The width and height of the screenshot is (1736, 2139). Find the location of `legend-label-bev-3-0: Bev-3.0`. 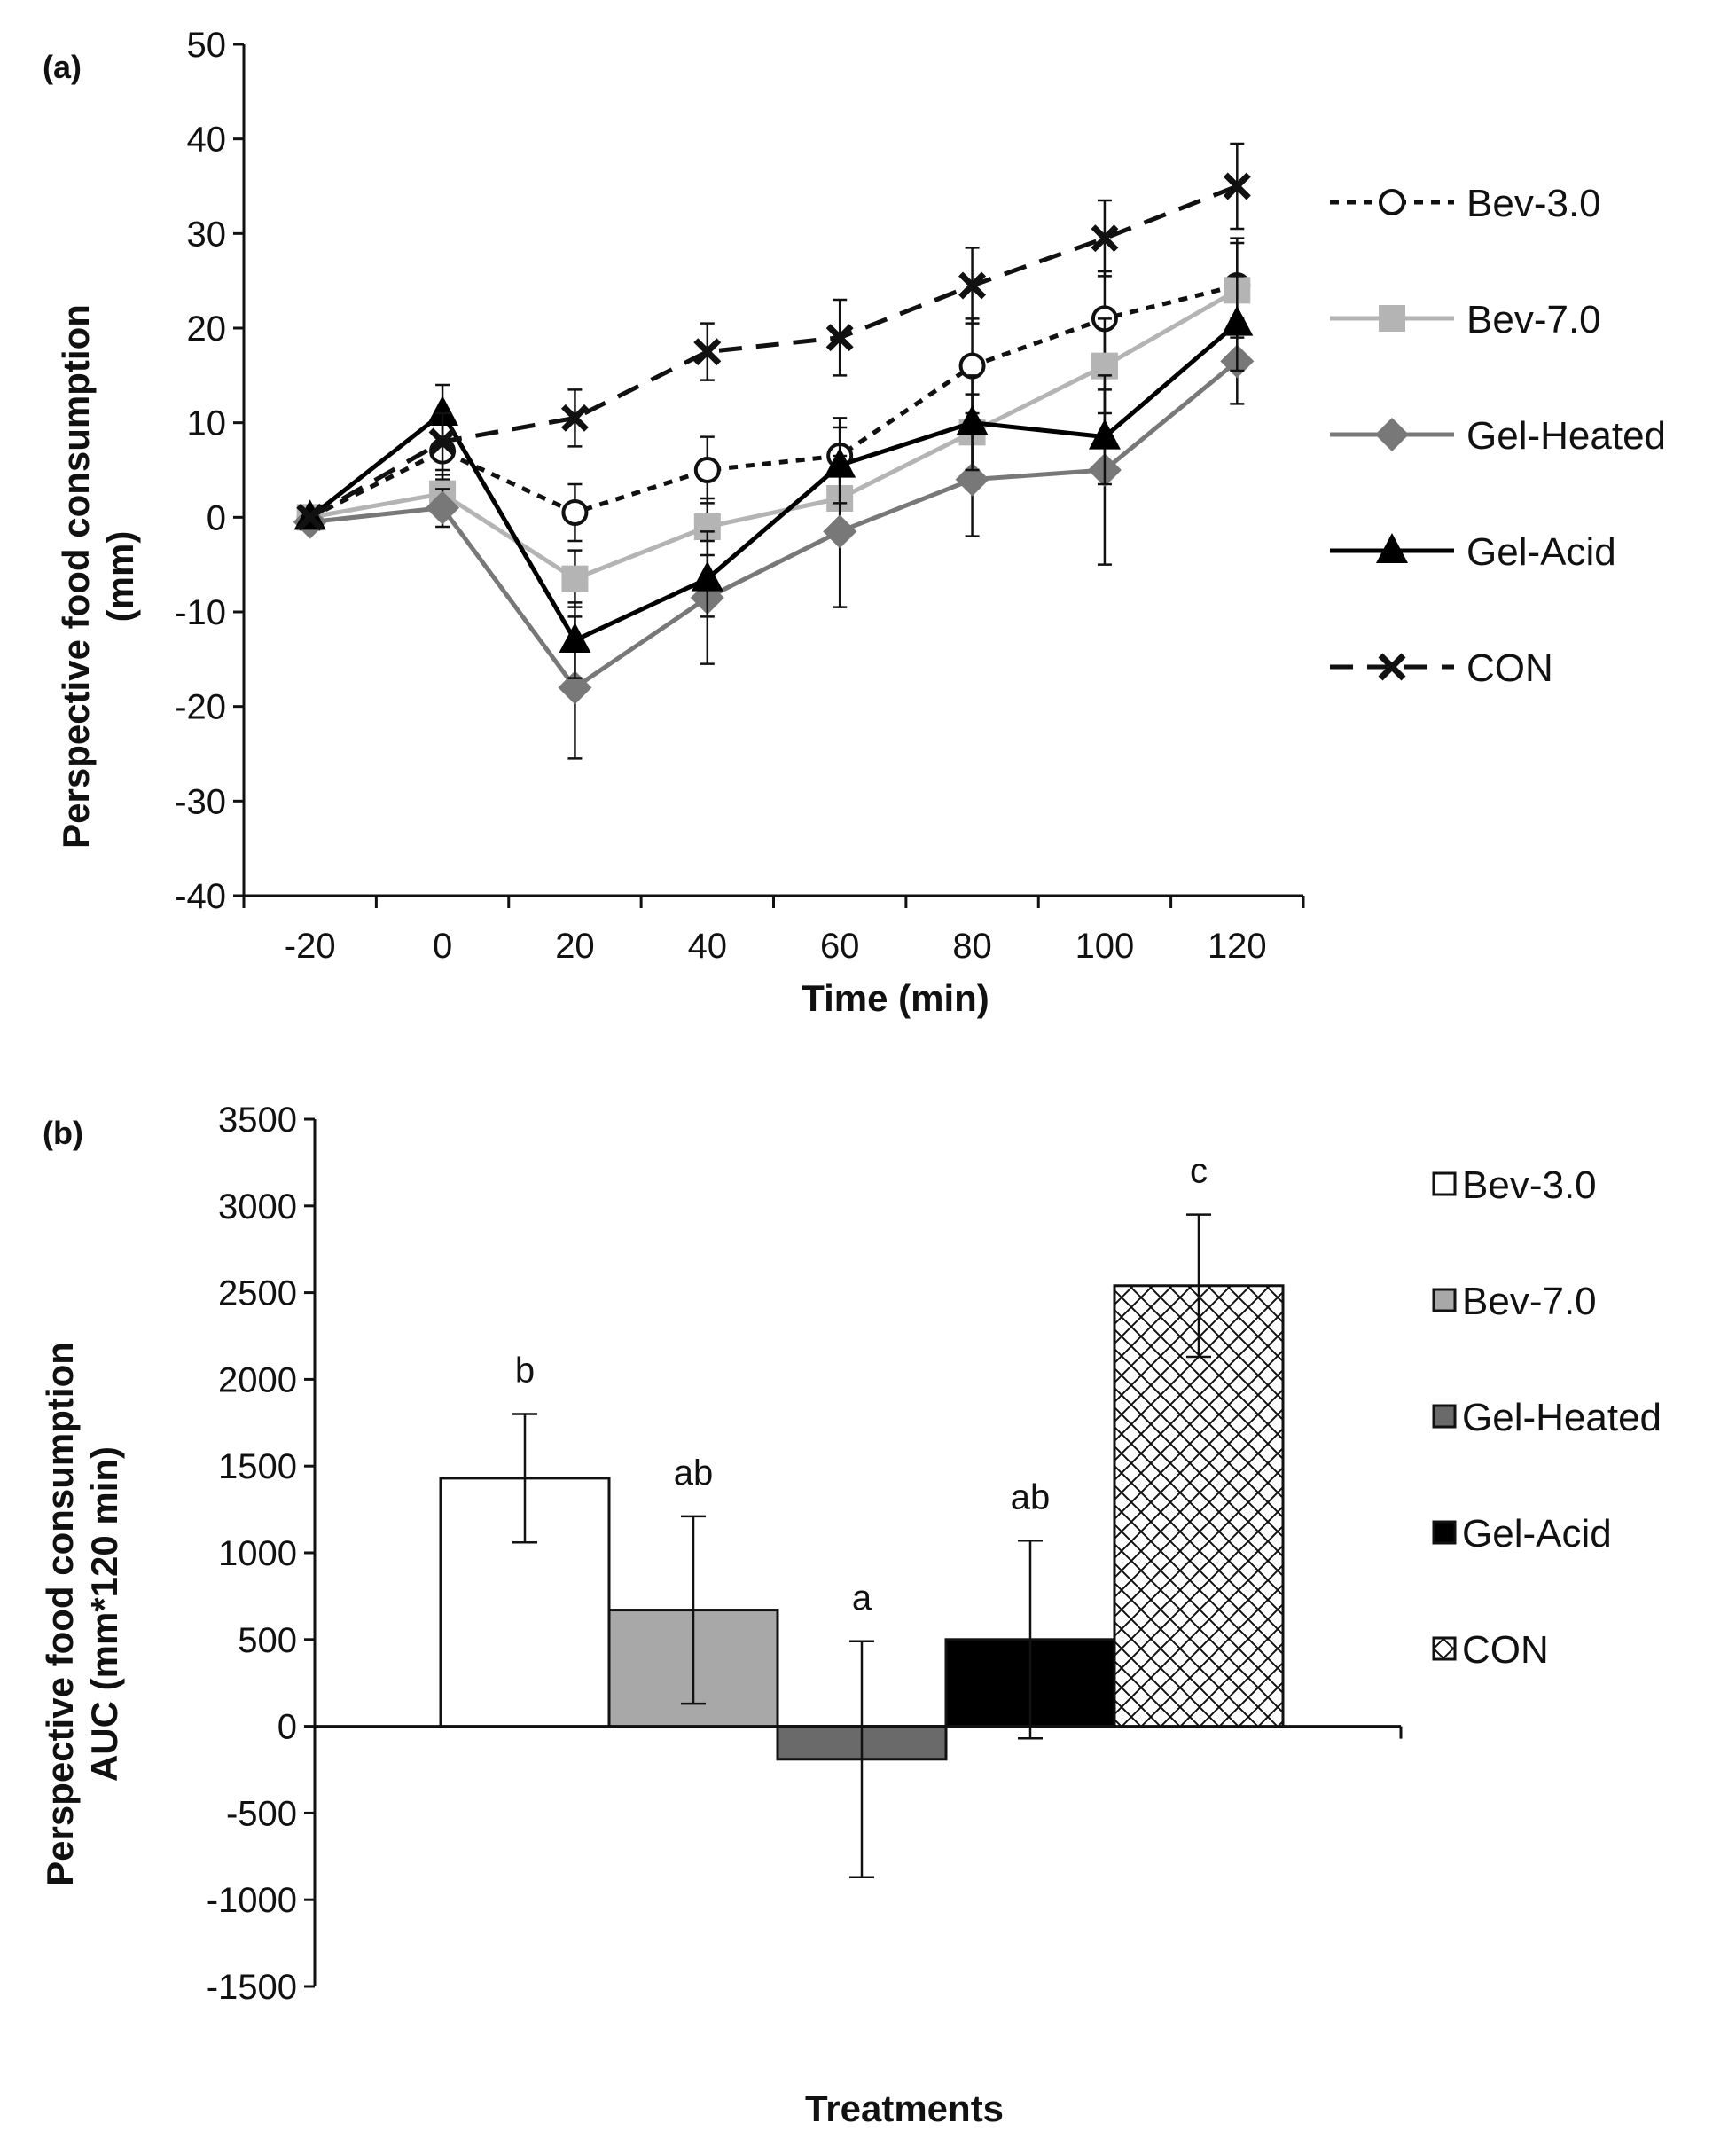

legend-label-bev-3-0: Bev-3.0 is located at coordinates (1533, 203).